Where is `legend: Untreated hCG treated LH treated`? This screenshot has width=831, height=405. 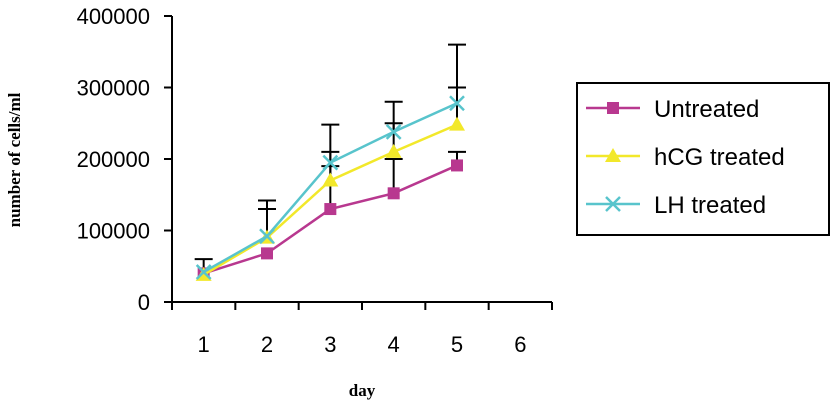
legend: Untreated hCG treated LH treated is located at coordinates (703, 159).